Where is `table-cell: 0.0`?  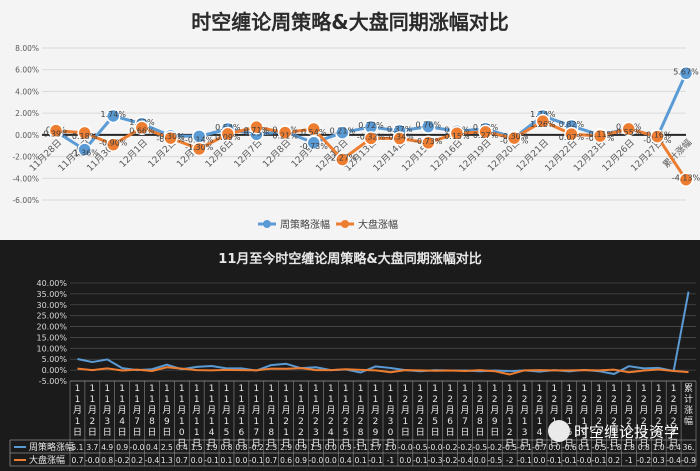
table-cell: 0.0 is located at coordinates (554, 447).